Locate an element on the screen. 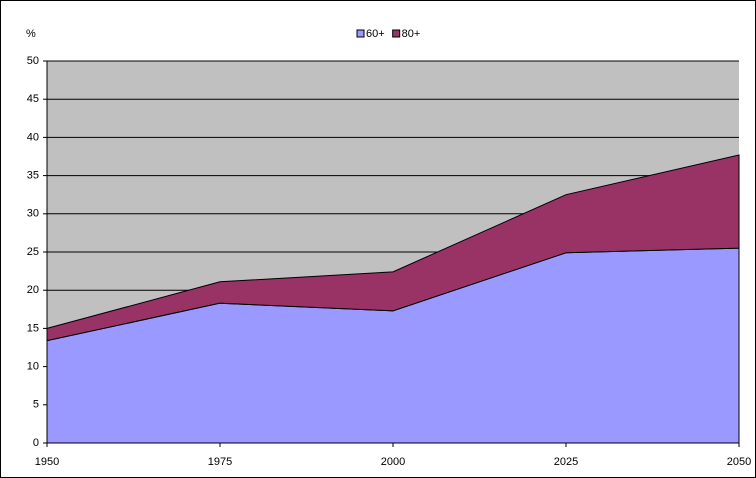  x-tick-label: 2000 is located at coordinates (393, 462).